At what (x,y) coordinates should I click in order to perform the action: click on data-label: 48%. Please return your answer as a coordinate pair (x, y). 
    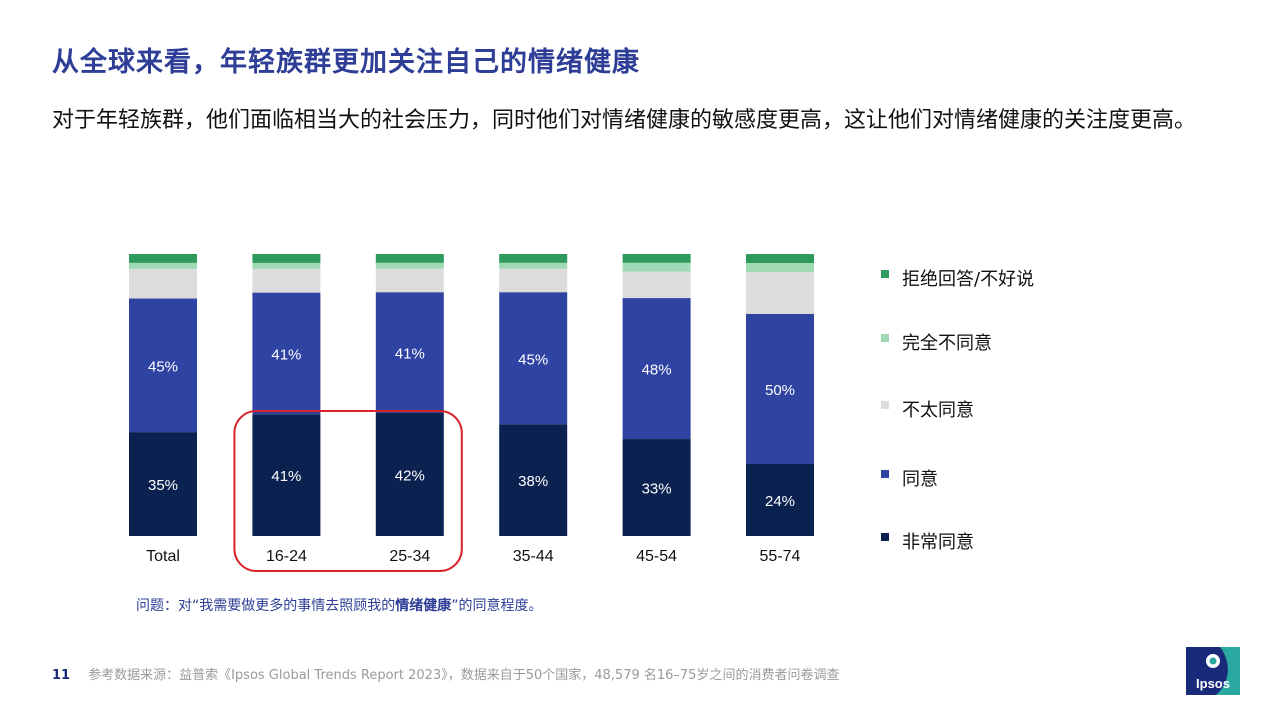
    Looking at the image, I should click on (657, 370).